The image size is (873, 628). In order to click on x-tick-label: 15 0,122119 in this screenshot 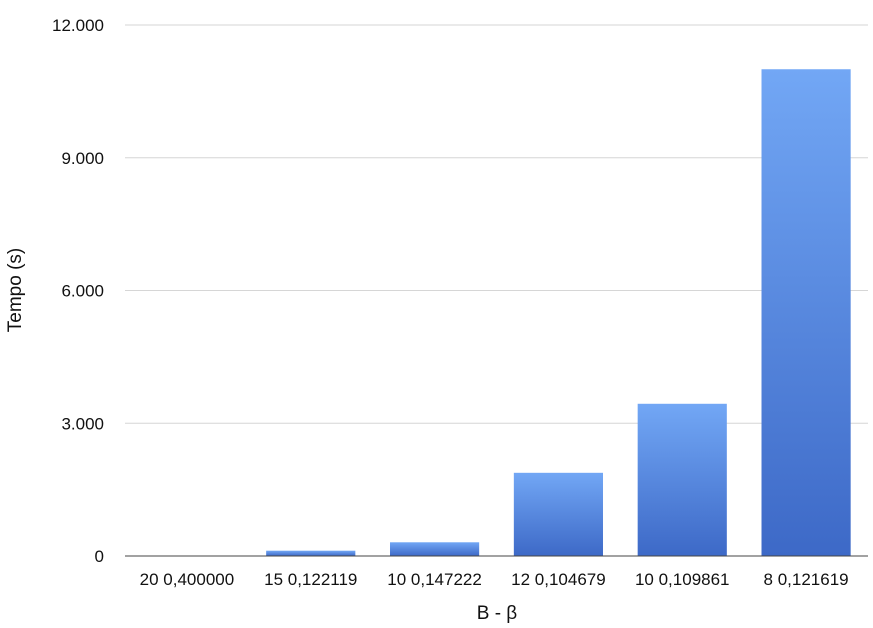, I will do `click(310, 579)`.